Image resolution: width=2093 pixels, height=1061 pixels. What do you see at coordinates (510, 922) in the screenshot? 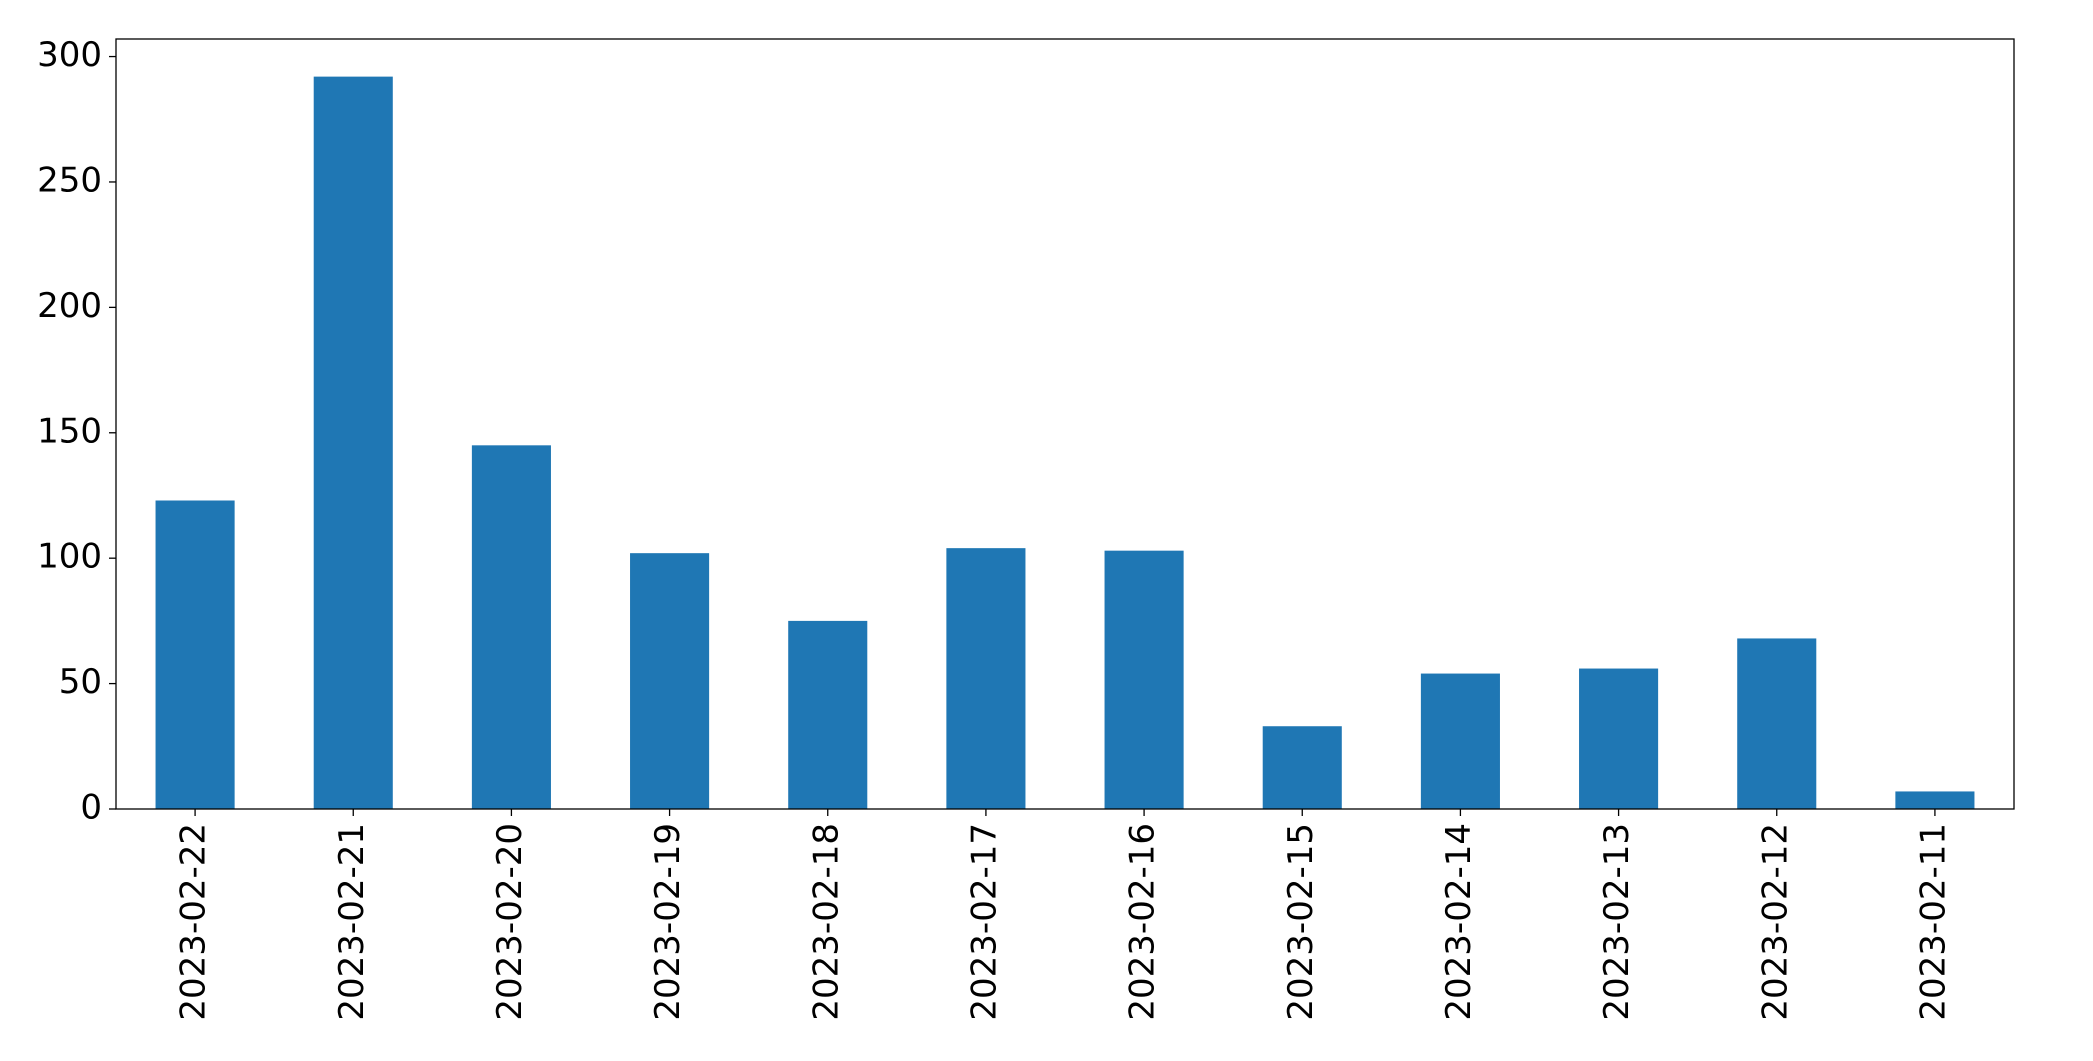
I see `x-tick-label: 2023-02-20` at bounding box center [510, 922].